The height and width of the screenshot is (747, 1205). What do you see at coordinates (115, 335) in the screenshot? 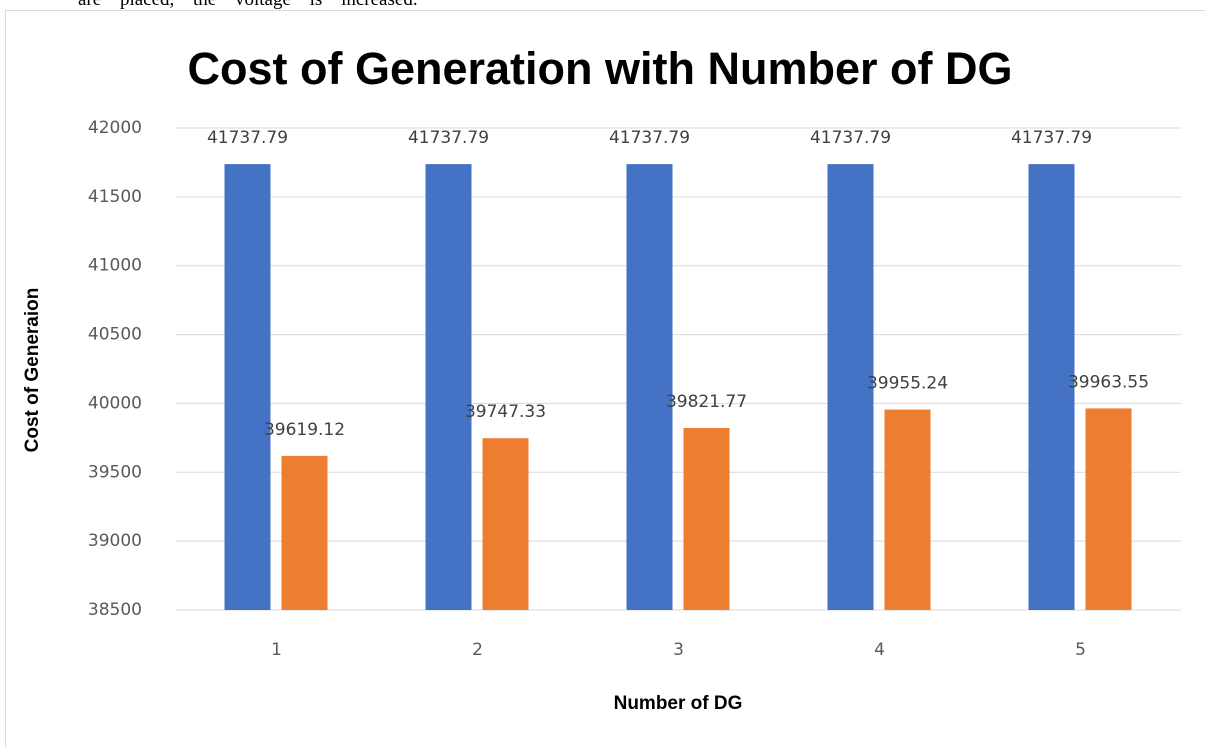
I see `y-tick-label: 40500` at bounding box center [115, 335].